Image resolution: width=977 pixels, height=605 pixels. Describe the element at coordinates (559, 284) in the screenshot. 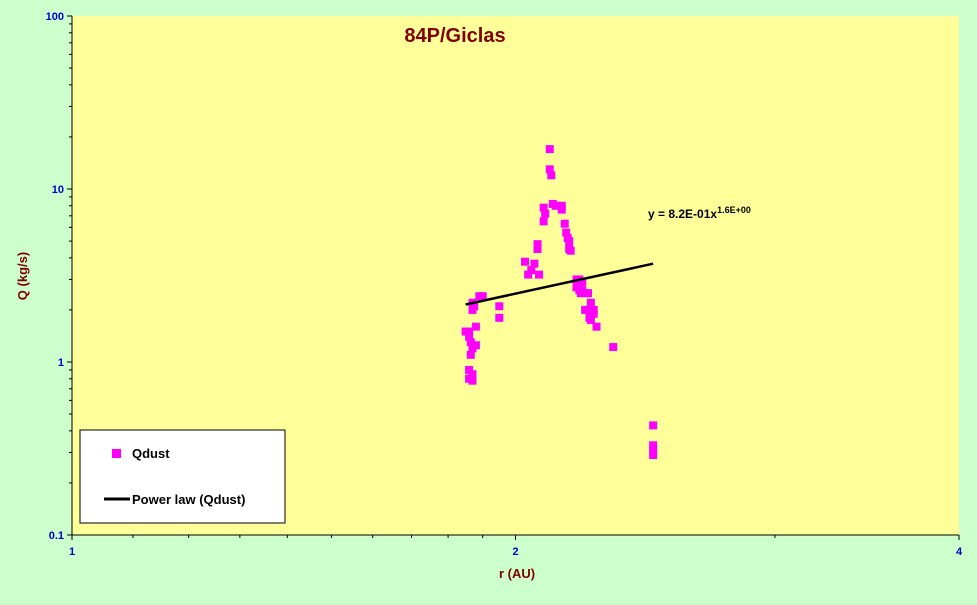

I see `power-law-fit-line` at that location.